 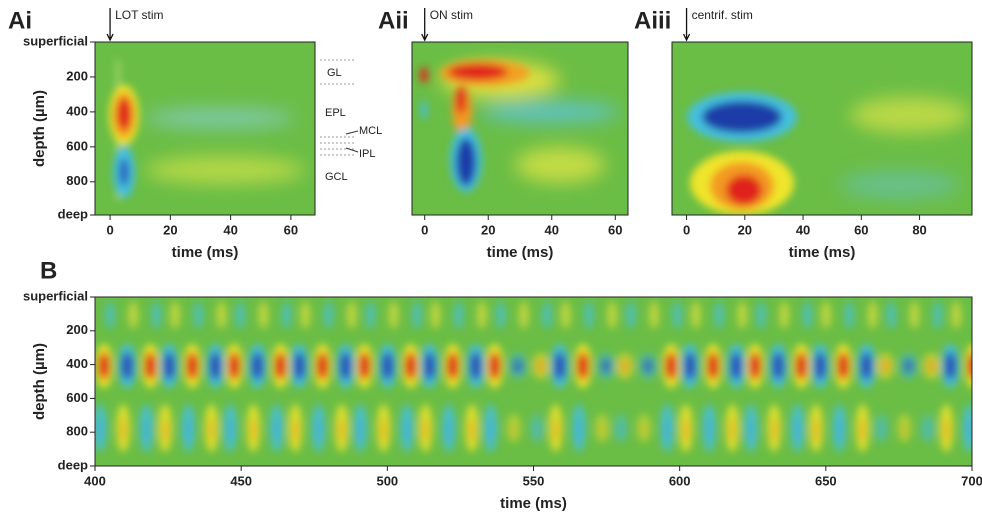 What do you see at coordinates (387, 480) in the screenshot?
I see `x-tick-label: 500` at bounding box center [387, 480].